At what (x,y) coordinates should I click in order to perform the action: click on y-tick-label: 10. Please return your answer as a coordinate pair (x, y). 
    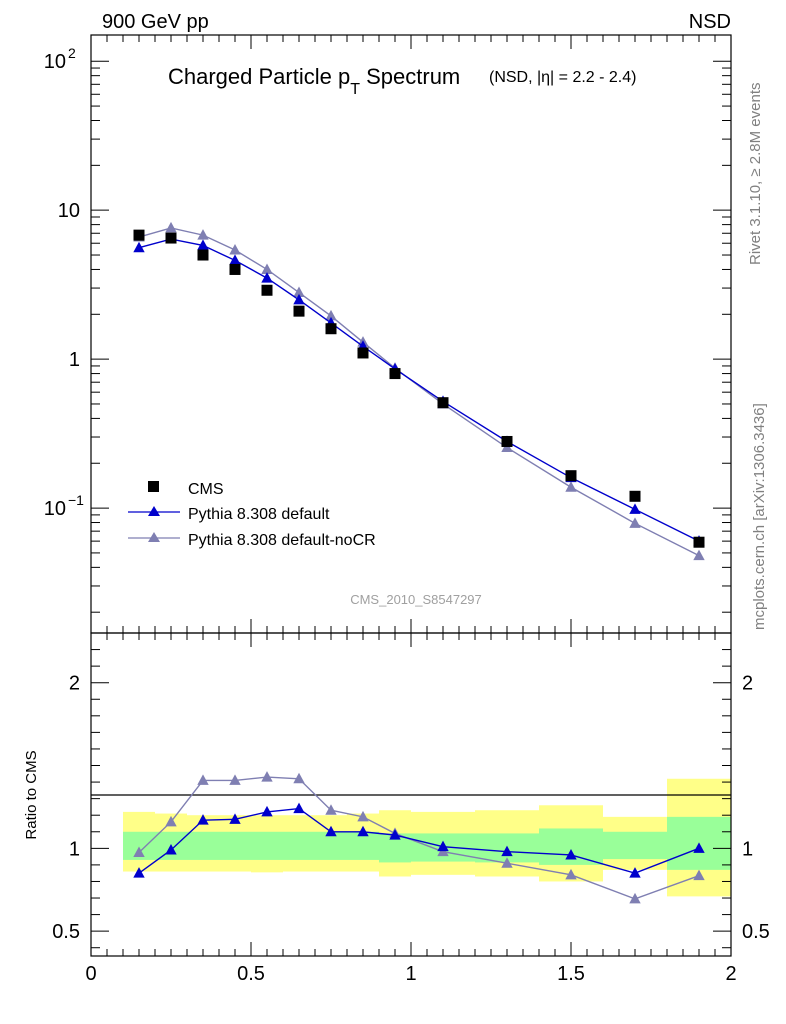
    Looking at the image, I should click on (69, 211).